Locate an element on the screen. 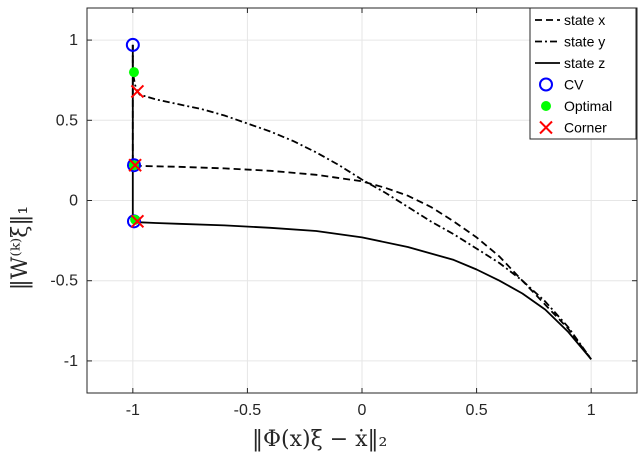 The width and height of the screenshot is (640, 459). legend-optimal-symbol is located at coordinates (546, 106).